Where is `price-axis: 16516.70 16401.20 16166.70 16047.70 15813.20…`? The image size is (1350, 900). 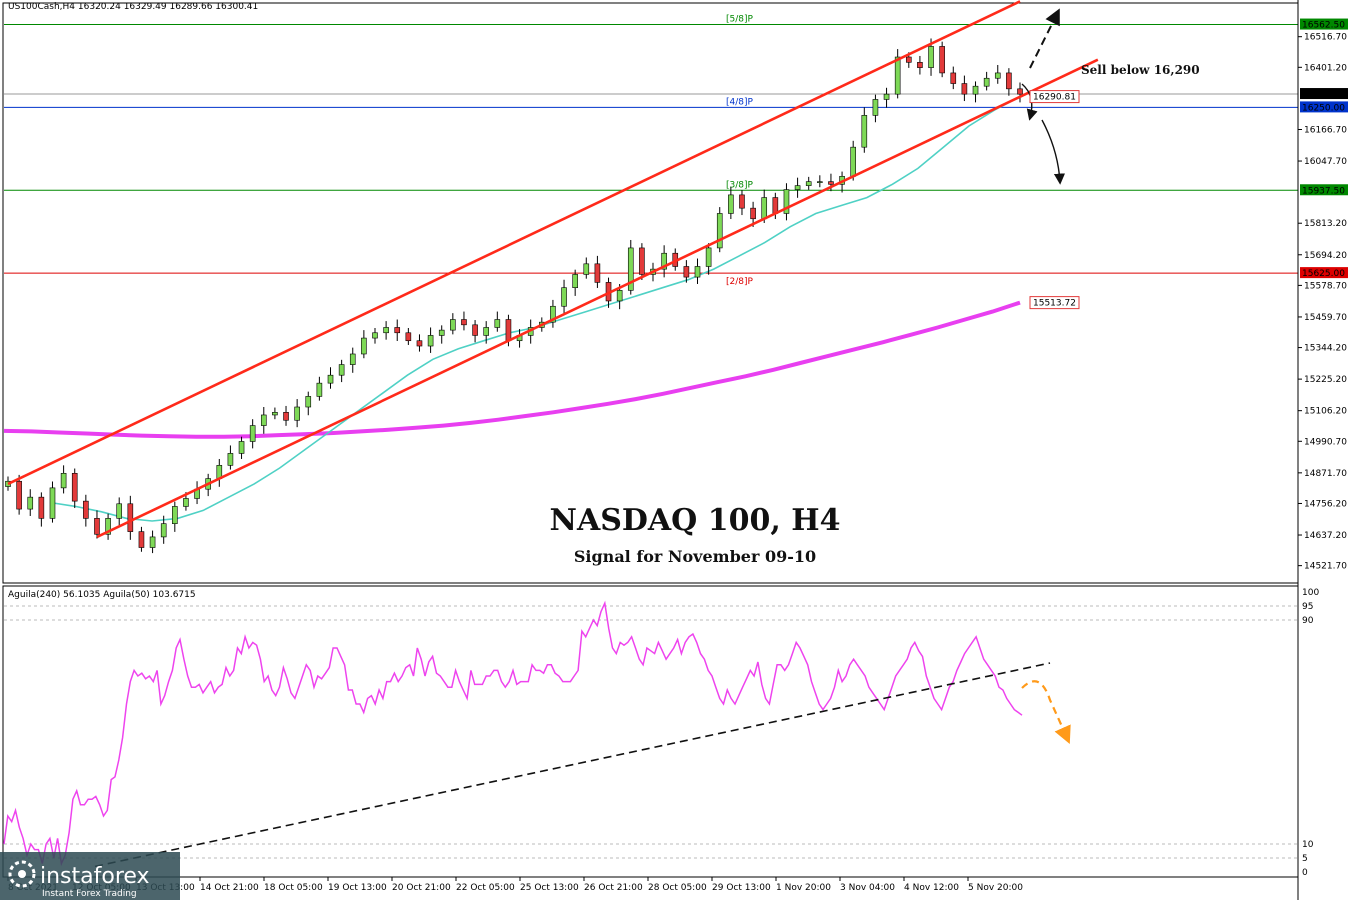
price-axis: 16516.70 16401.20 16166.70 16047.70 15813.20… is located at coordinates (1322, 450).